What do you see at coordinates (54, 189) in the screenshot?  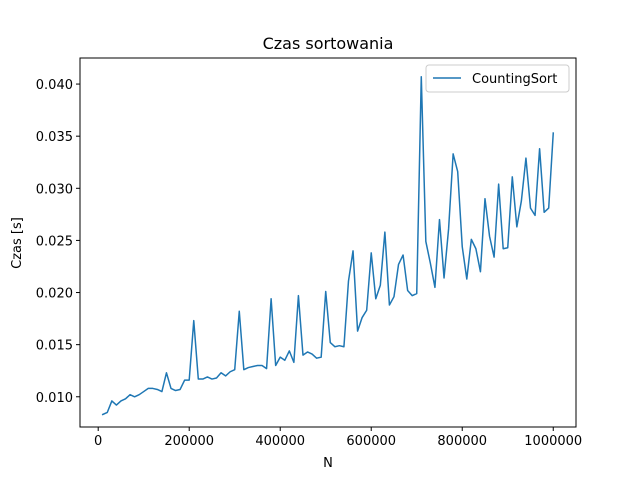 I see `y-tick-label: 0.030` at bounding box center [54, 189].